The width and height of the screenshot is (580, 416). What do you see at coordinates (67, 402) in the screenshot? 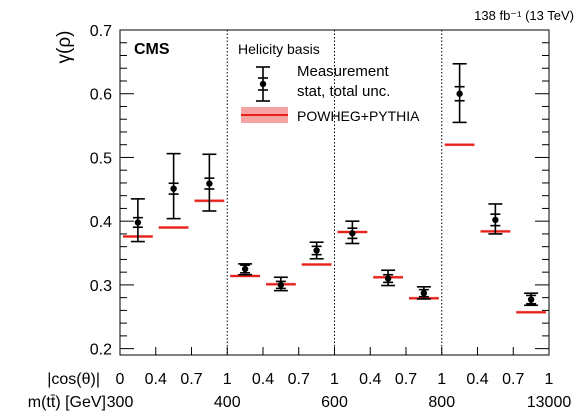
I see `x-axis-label-mass: m(tt̄) [GeV]` at bounding box center [67, 402].